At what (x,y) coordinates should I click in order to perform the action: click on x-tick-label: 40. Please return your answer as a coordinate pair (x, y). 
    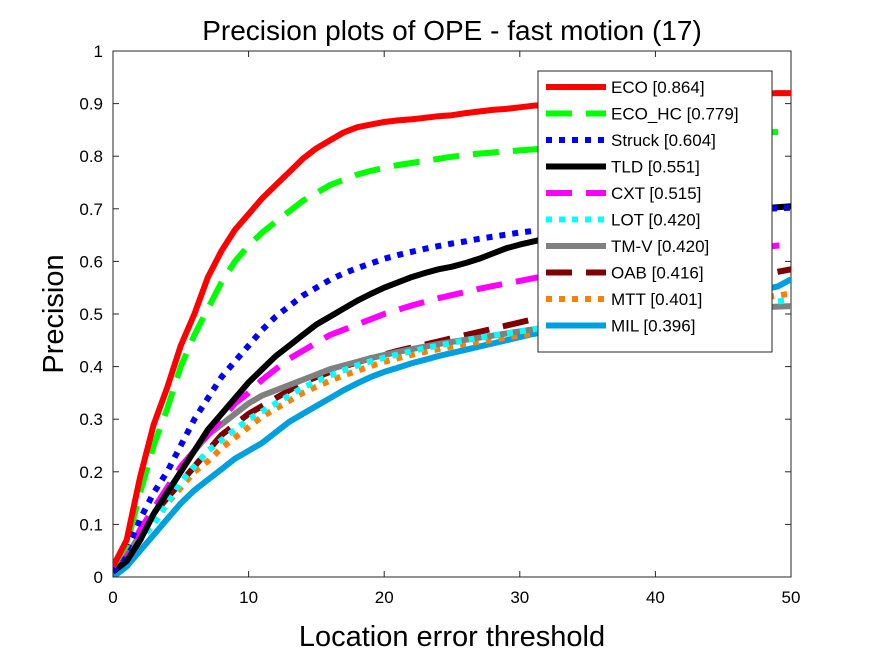
    Looking at the image, I should click on (655, 597).